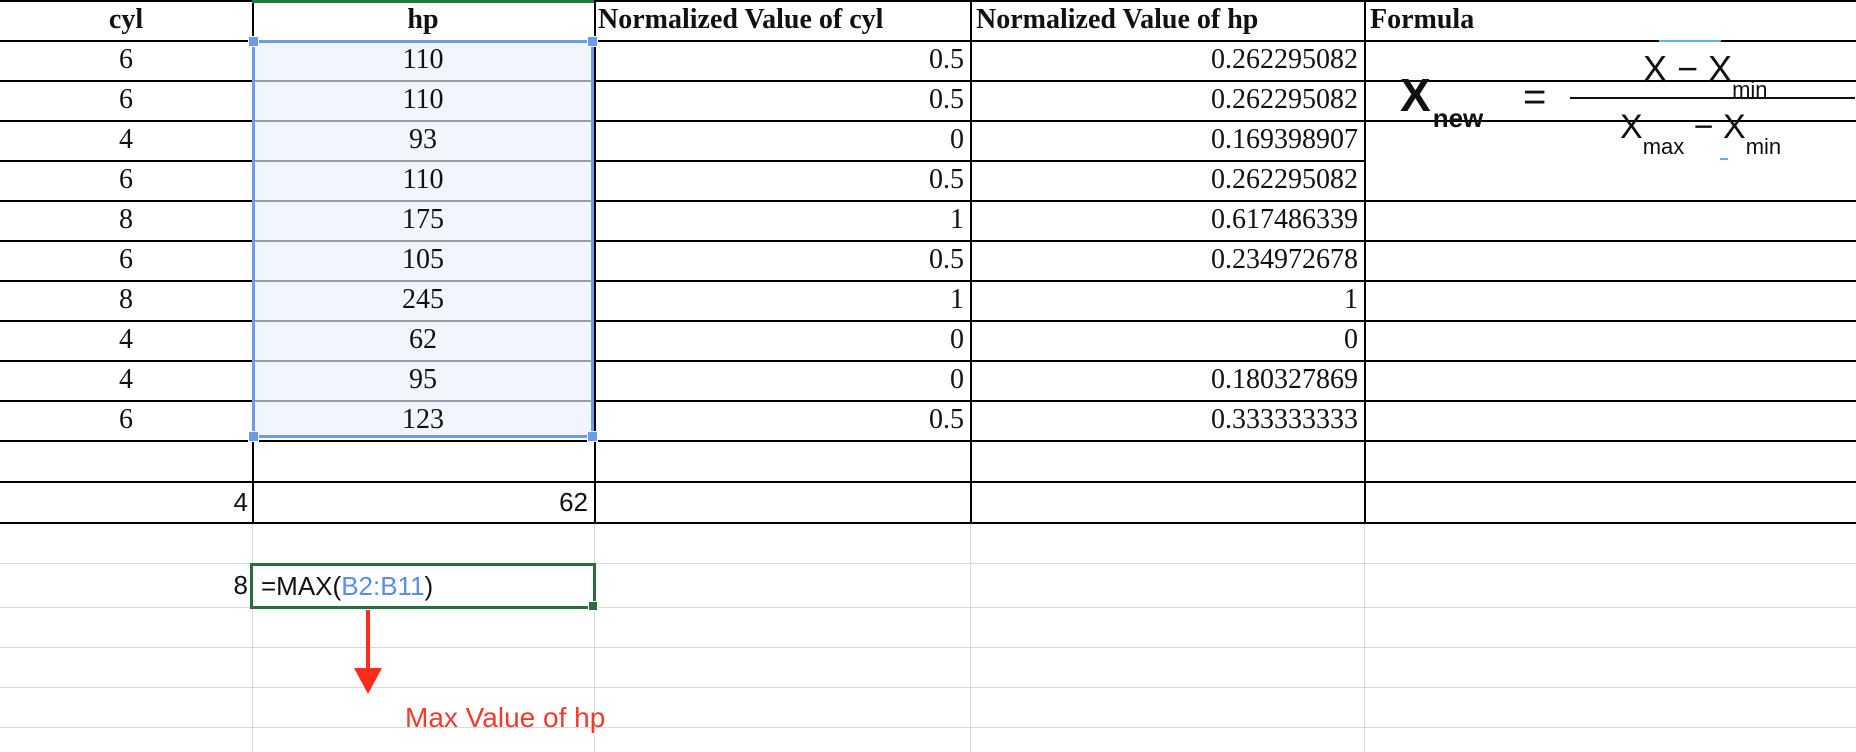 This screenshot has width=1856, height=752. Describe the element at coordinates (423, 259) in the screenshot. I see `cell-hp: 105` at that location.